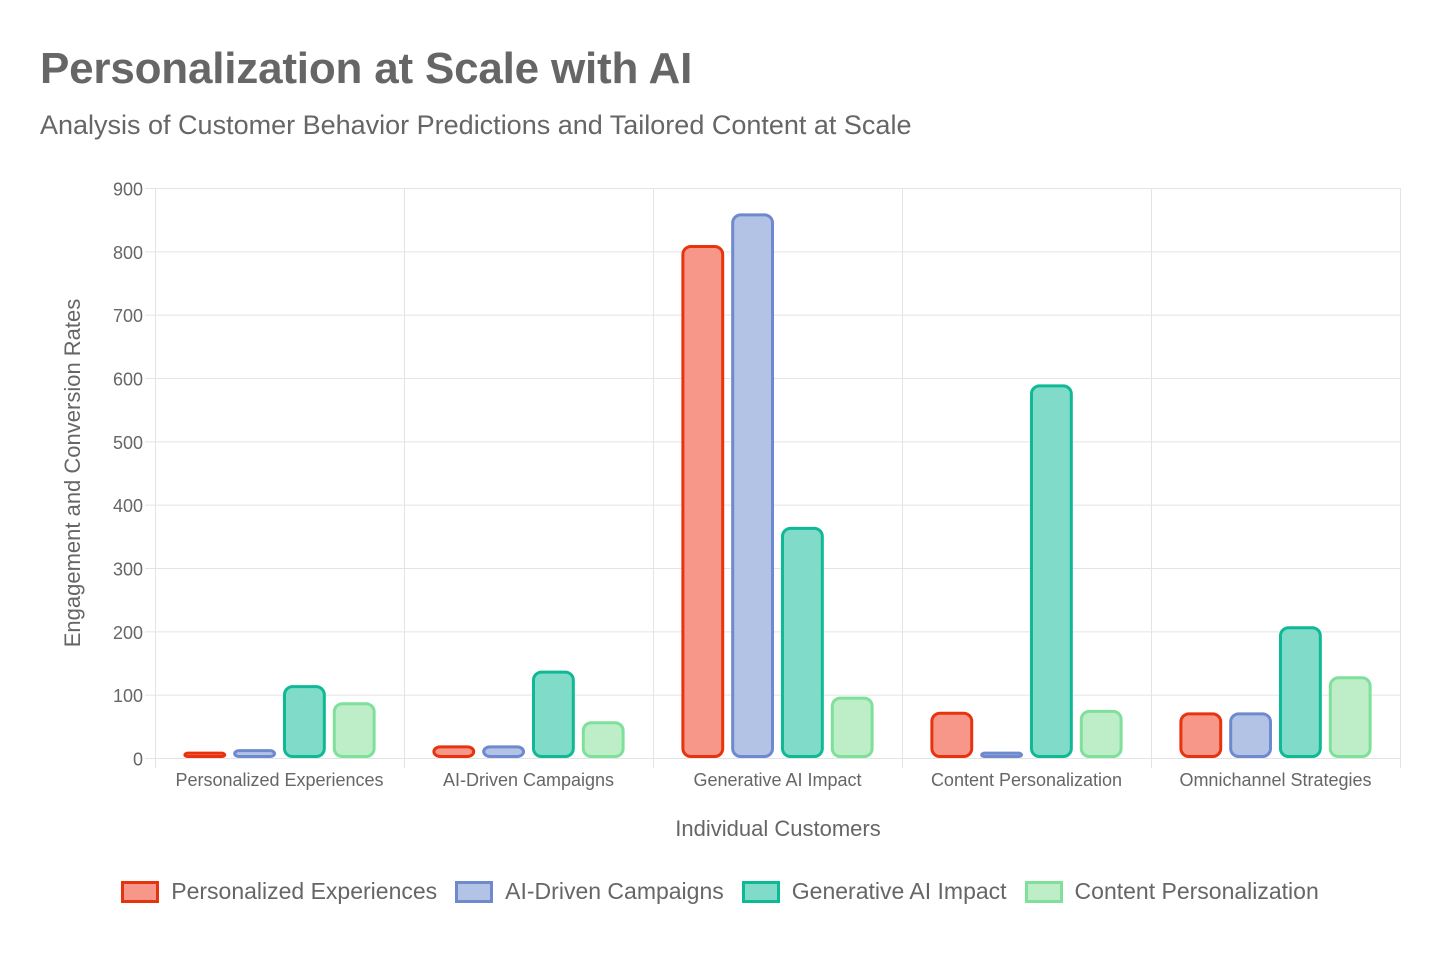  I want to click on chart-title: Personalization at Scale with AI, so click(366, 68).